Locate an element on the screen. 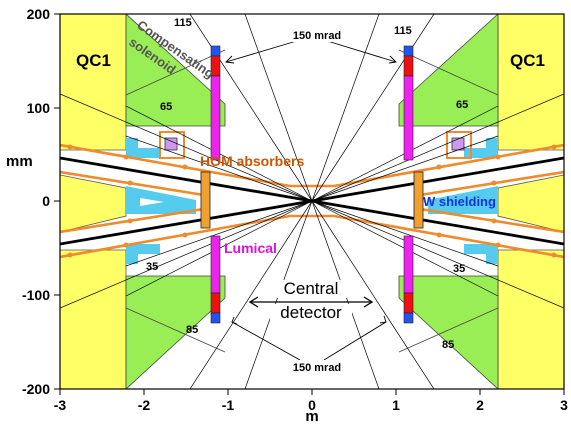 The image size is (571, 428). absorber-left-center is located at coordinates (161, 200).